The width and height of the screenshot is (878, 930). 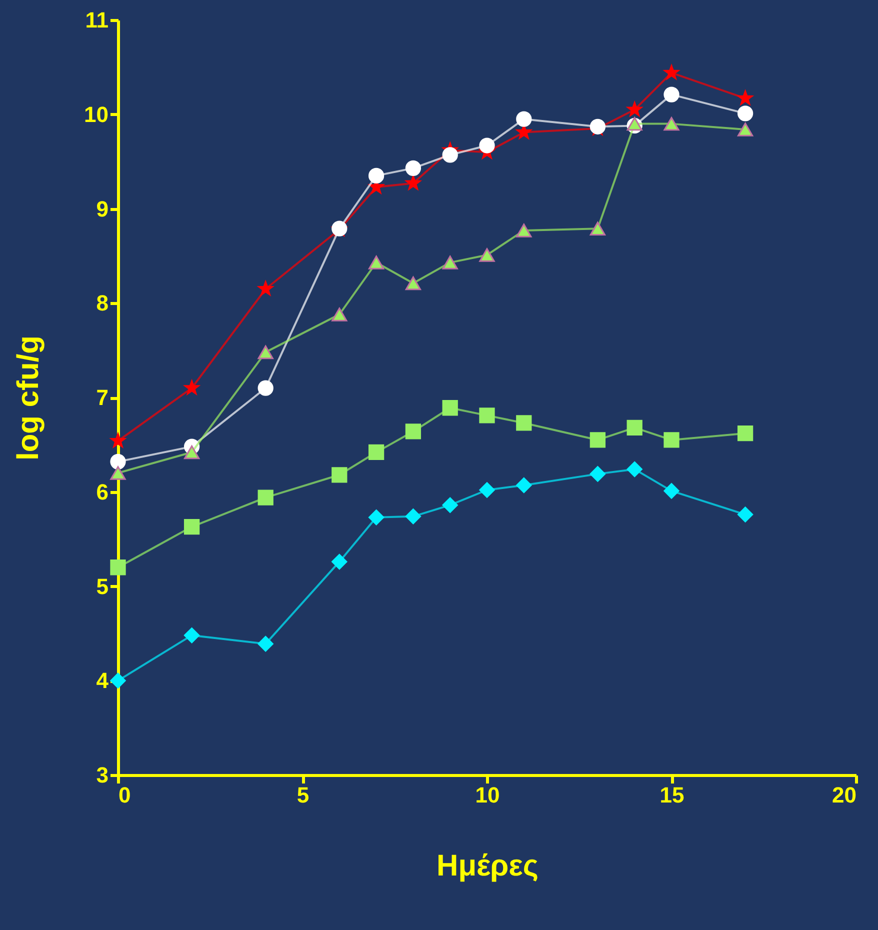 What do you see at coordinates (102, 209) in the screenshot?
I see `y-tick-label: 9` at bounding box center [102, 209].